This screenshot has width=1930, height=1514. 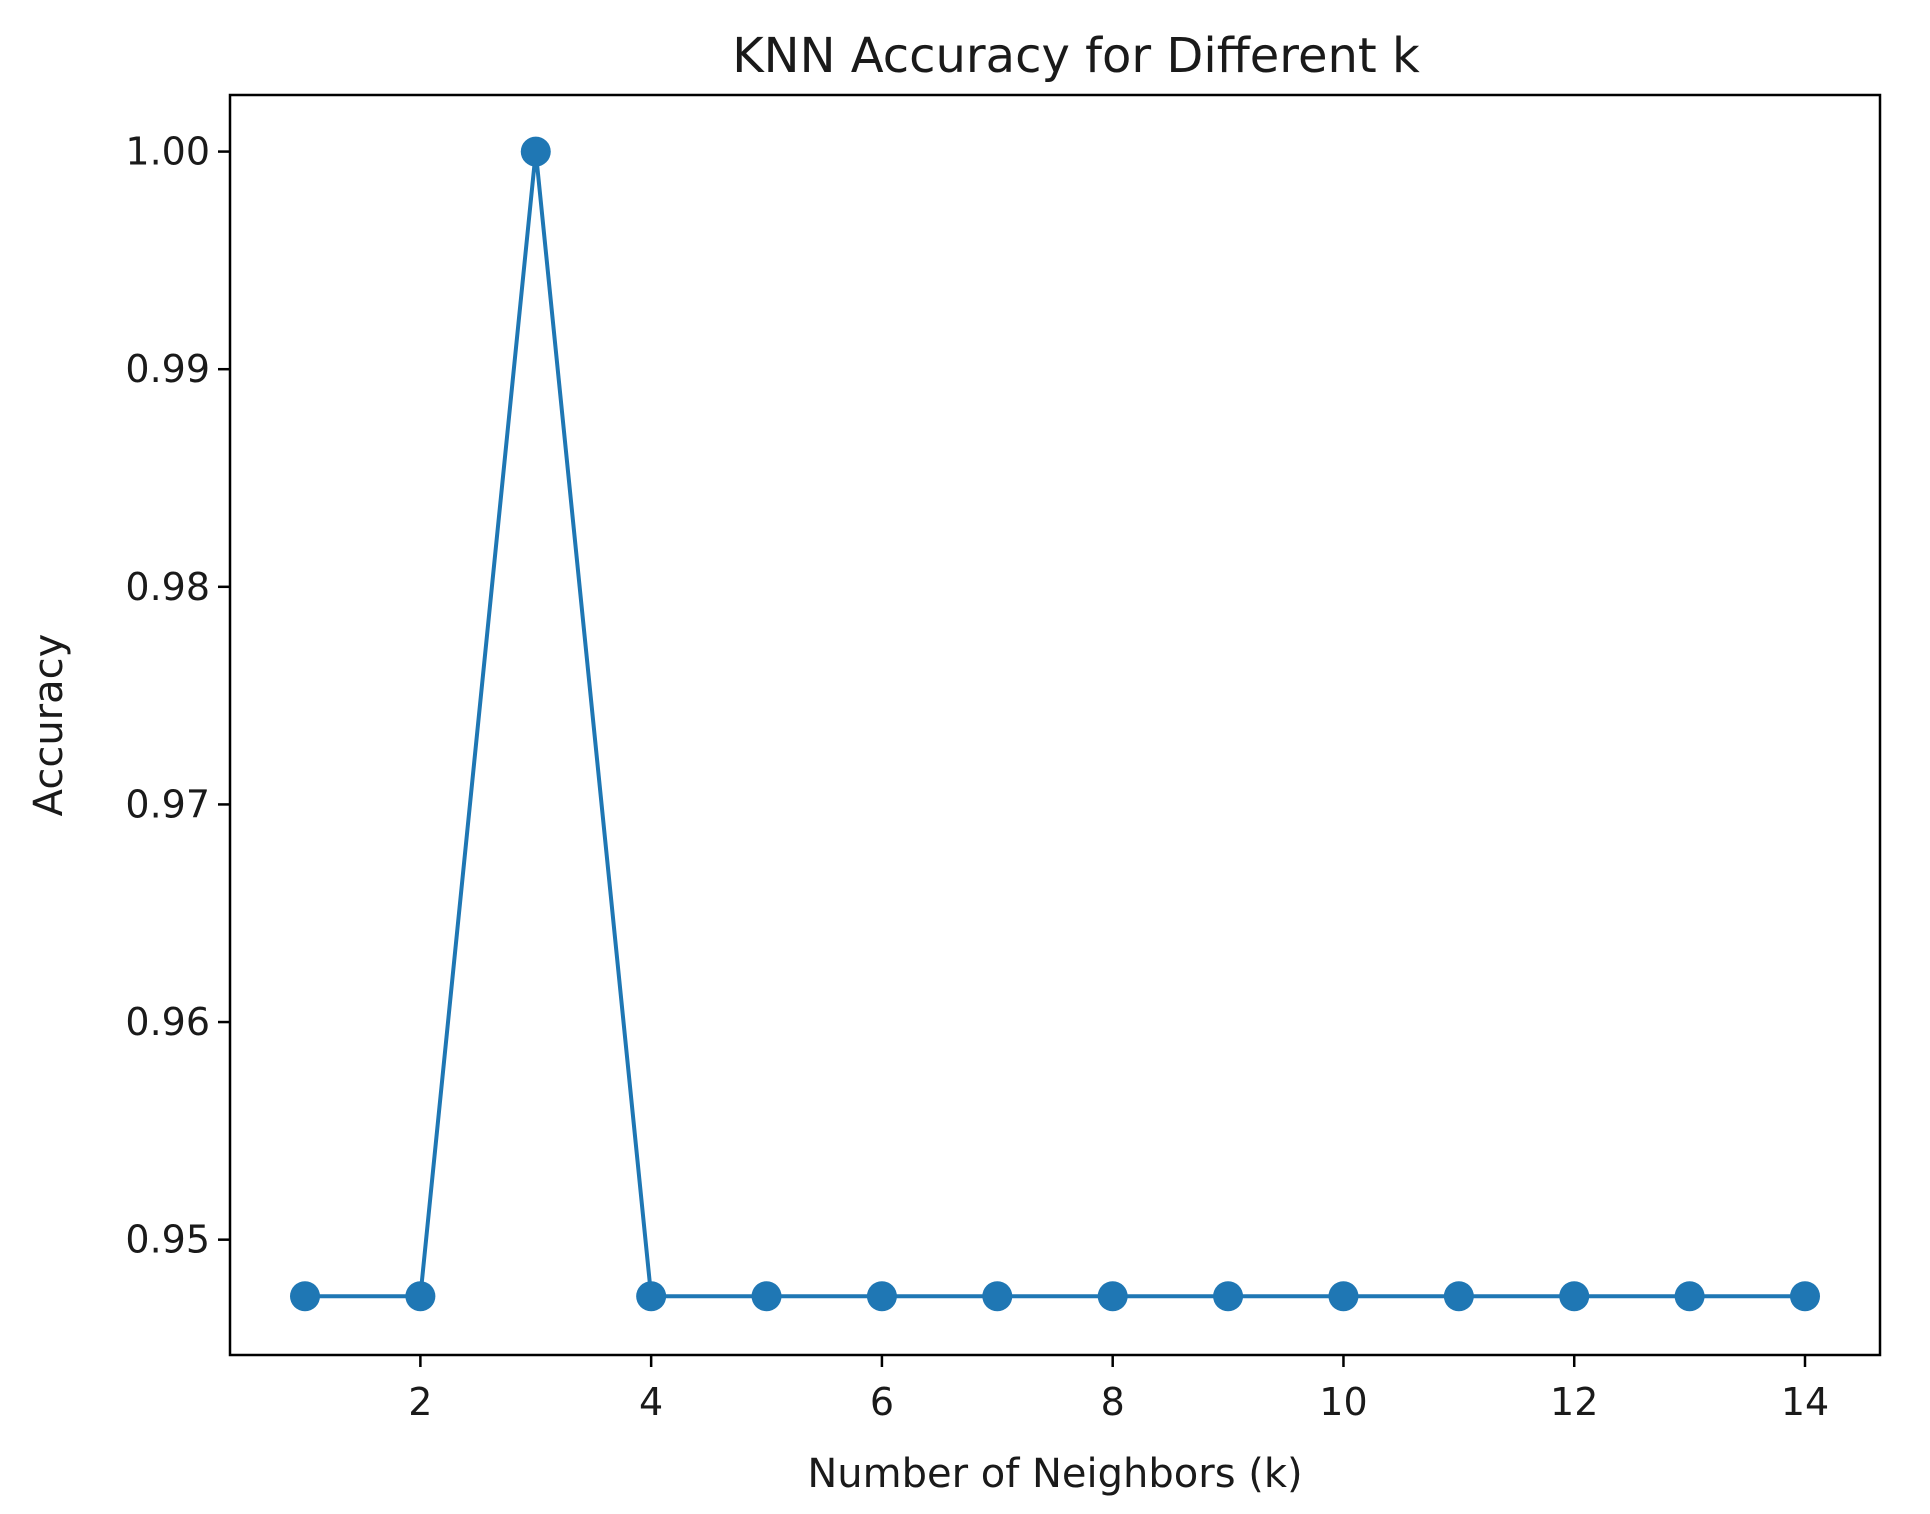 I want to click on x-tick-label: 4, so click(x=651, y=1402).